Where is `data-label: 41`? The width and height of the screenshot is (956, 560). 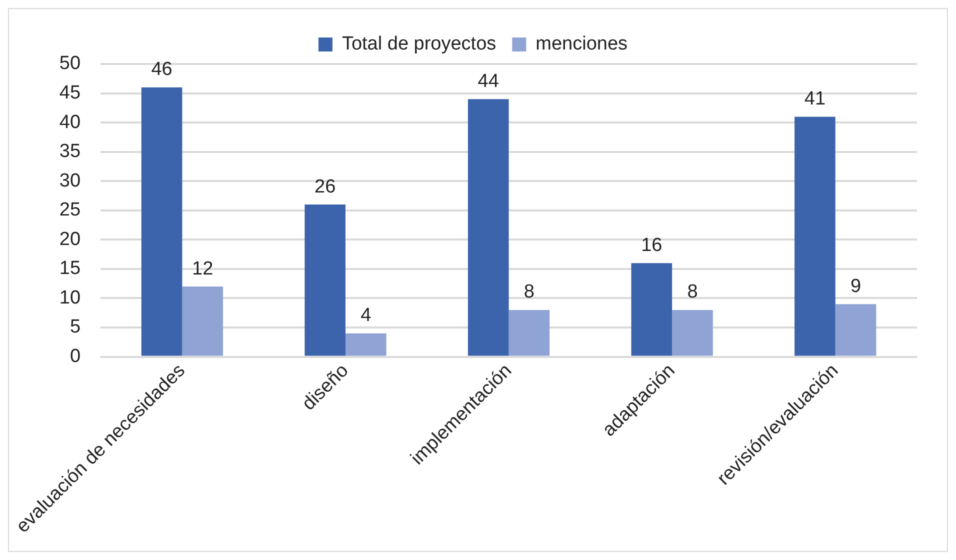
data-label: 41 is located at coordinates (815, 99).